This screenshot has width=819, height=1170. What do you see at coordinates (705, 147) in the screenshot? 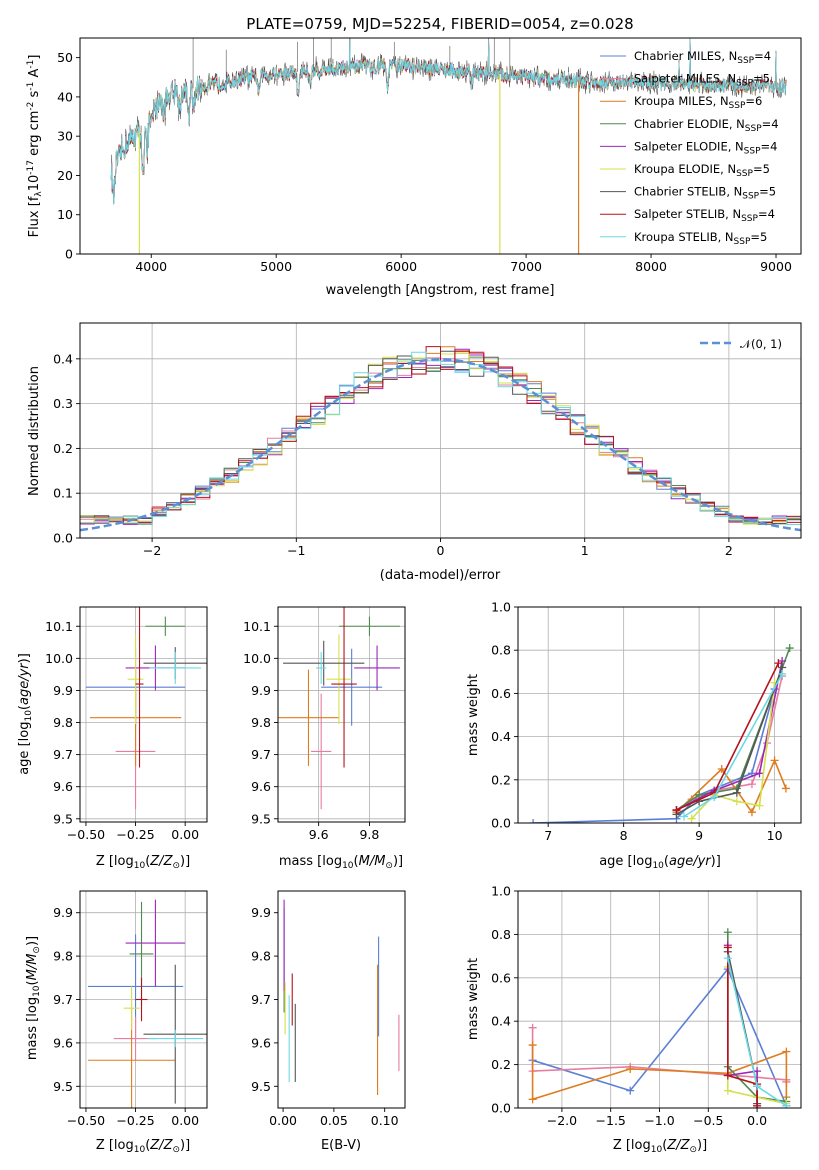
I see `legend-label: Salpeter ELODIE, NSSP=4` at bounding box center [705, 147].